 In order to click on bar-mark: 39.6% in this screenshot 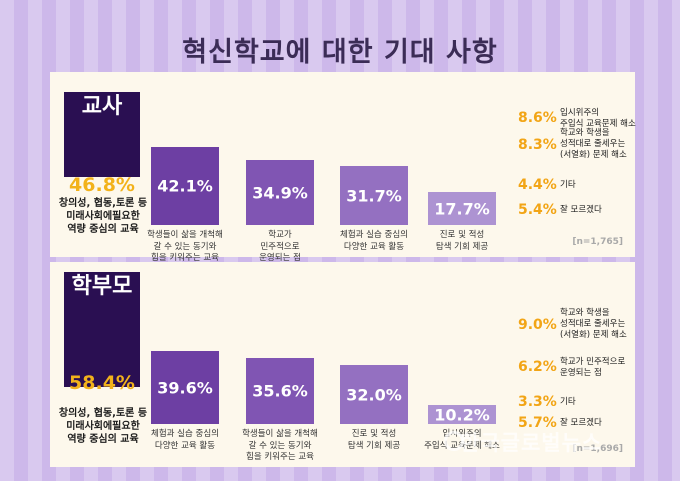, I will do `click(185, 387)`.